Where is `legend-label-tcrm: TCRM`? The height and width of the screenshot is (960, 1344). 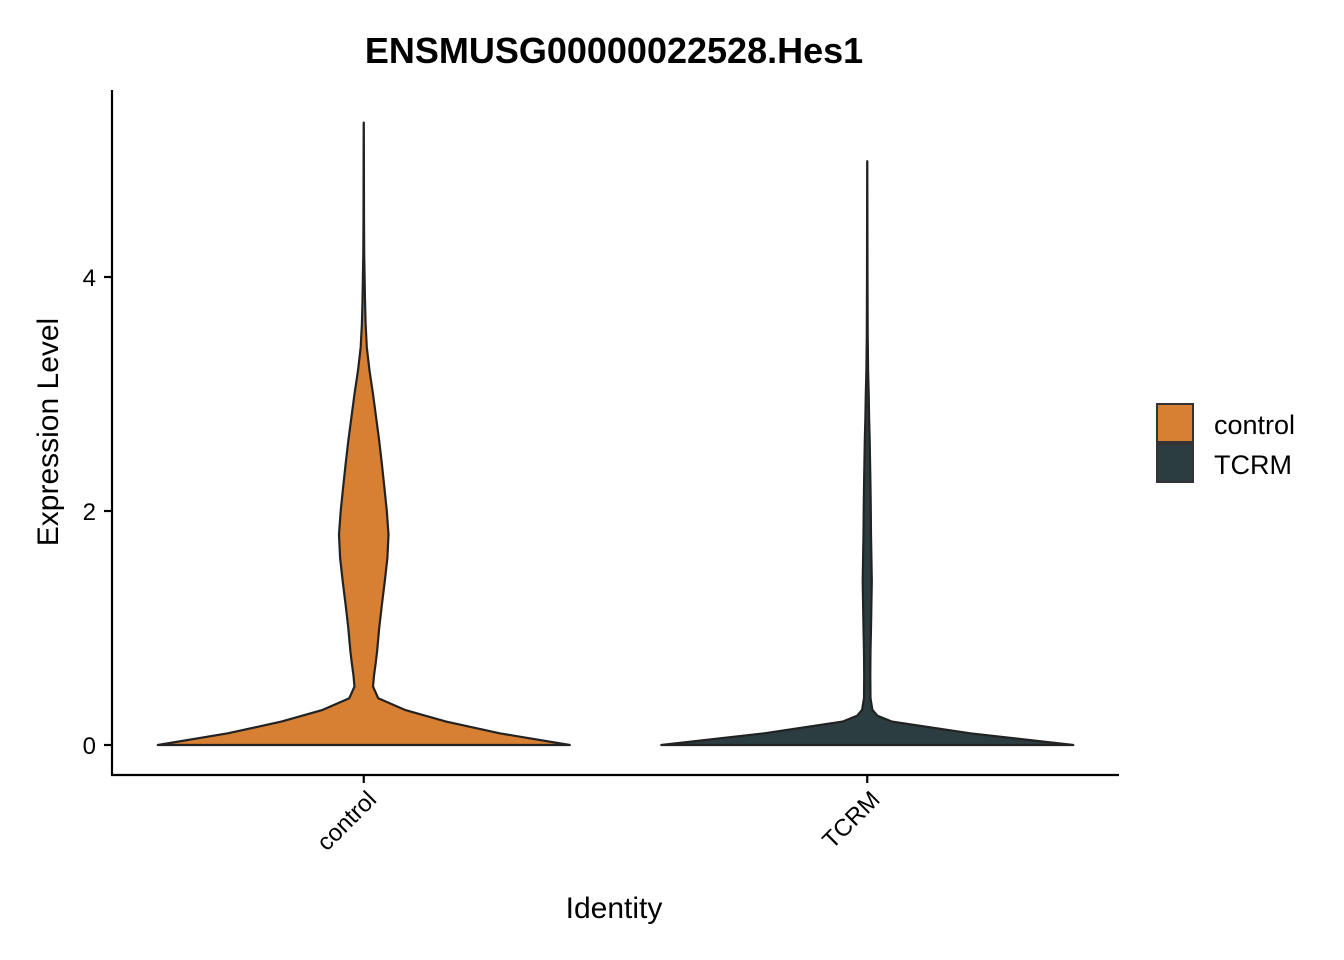
legend-label-tcrm: TCRM is located at coordinates (1253, 465).